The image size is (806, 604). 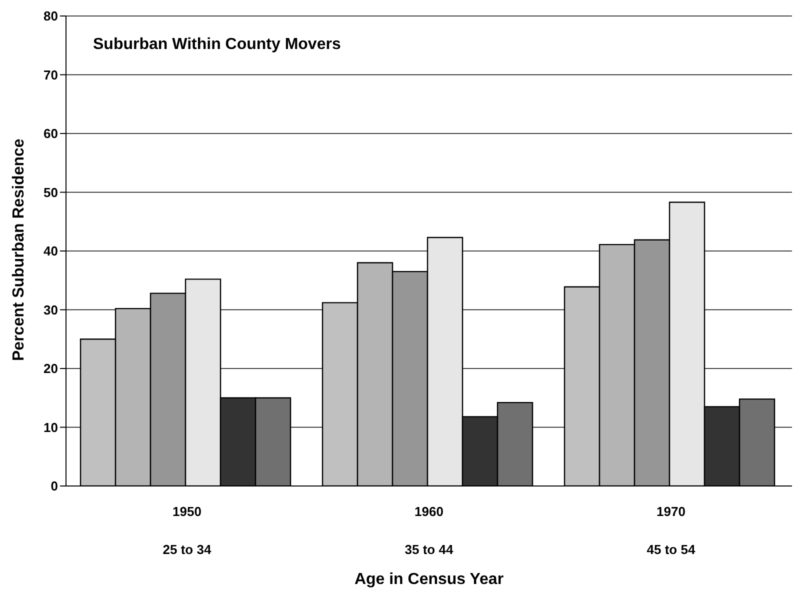 What do you see at coordinates (429, 530) in the screenshot?
I see `category-label: 1960 35 to 44` at bounding box center [429, 530].